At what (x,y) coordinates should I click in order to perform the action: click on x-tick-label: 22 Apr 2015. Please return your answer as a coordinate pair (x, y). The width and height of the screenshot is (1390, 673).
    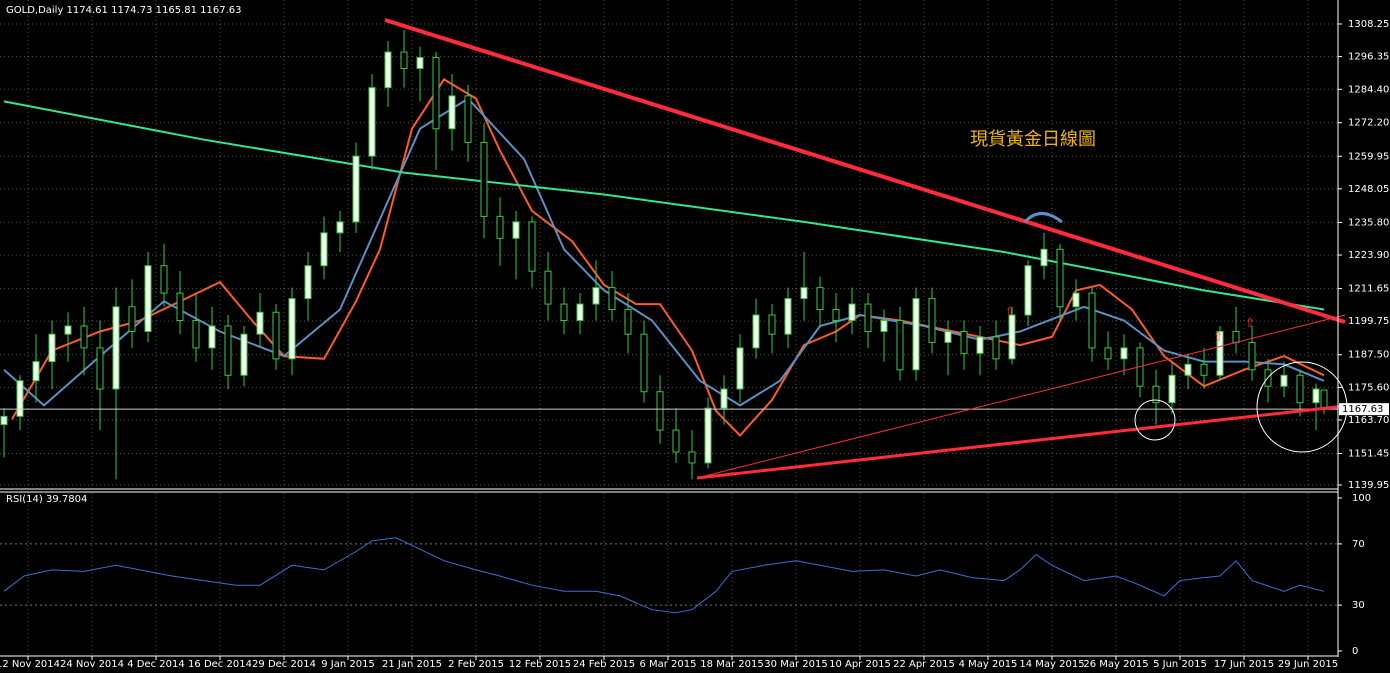
    Looking at the image, I should click on (924, 664).